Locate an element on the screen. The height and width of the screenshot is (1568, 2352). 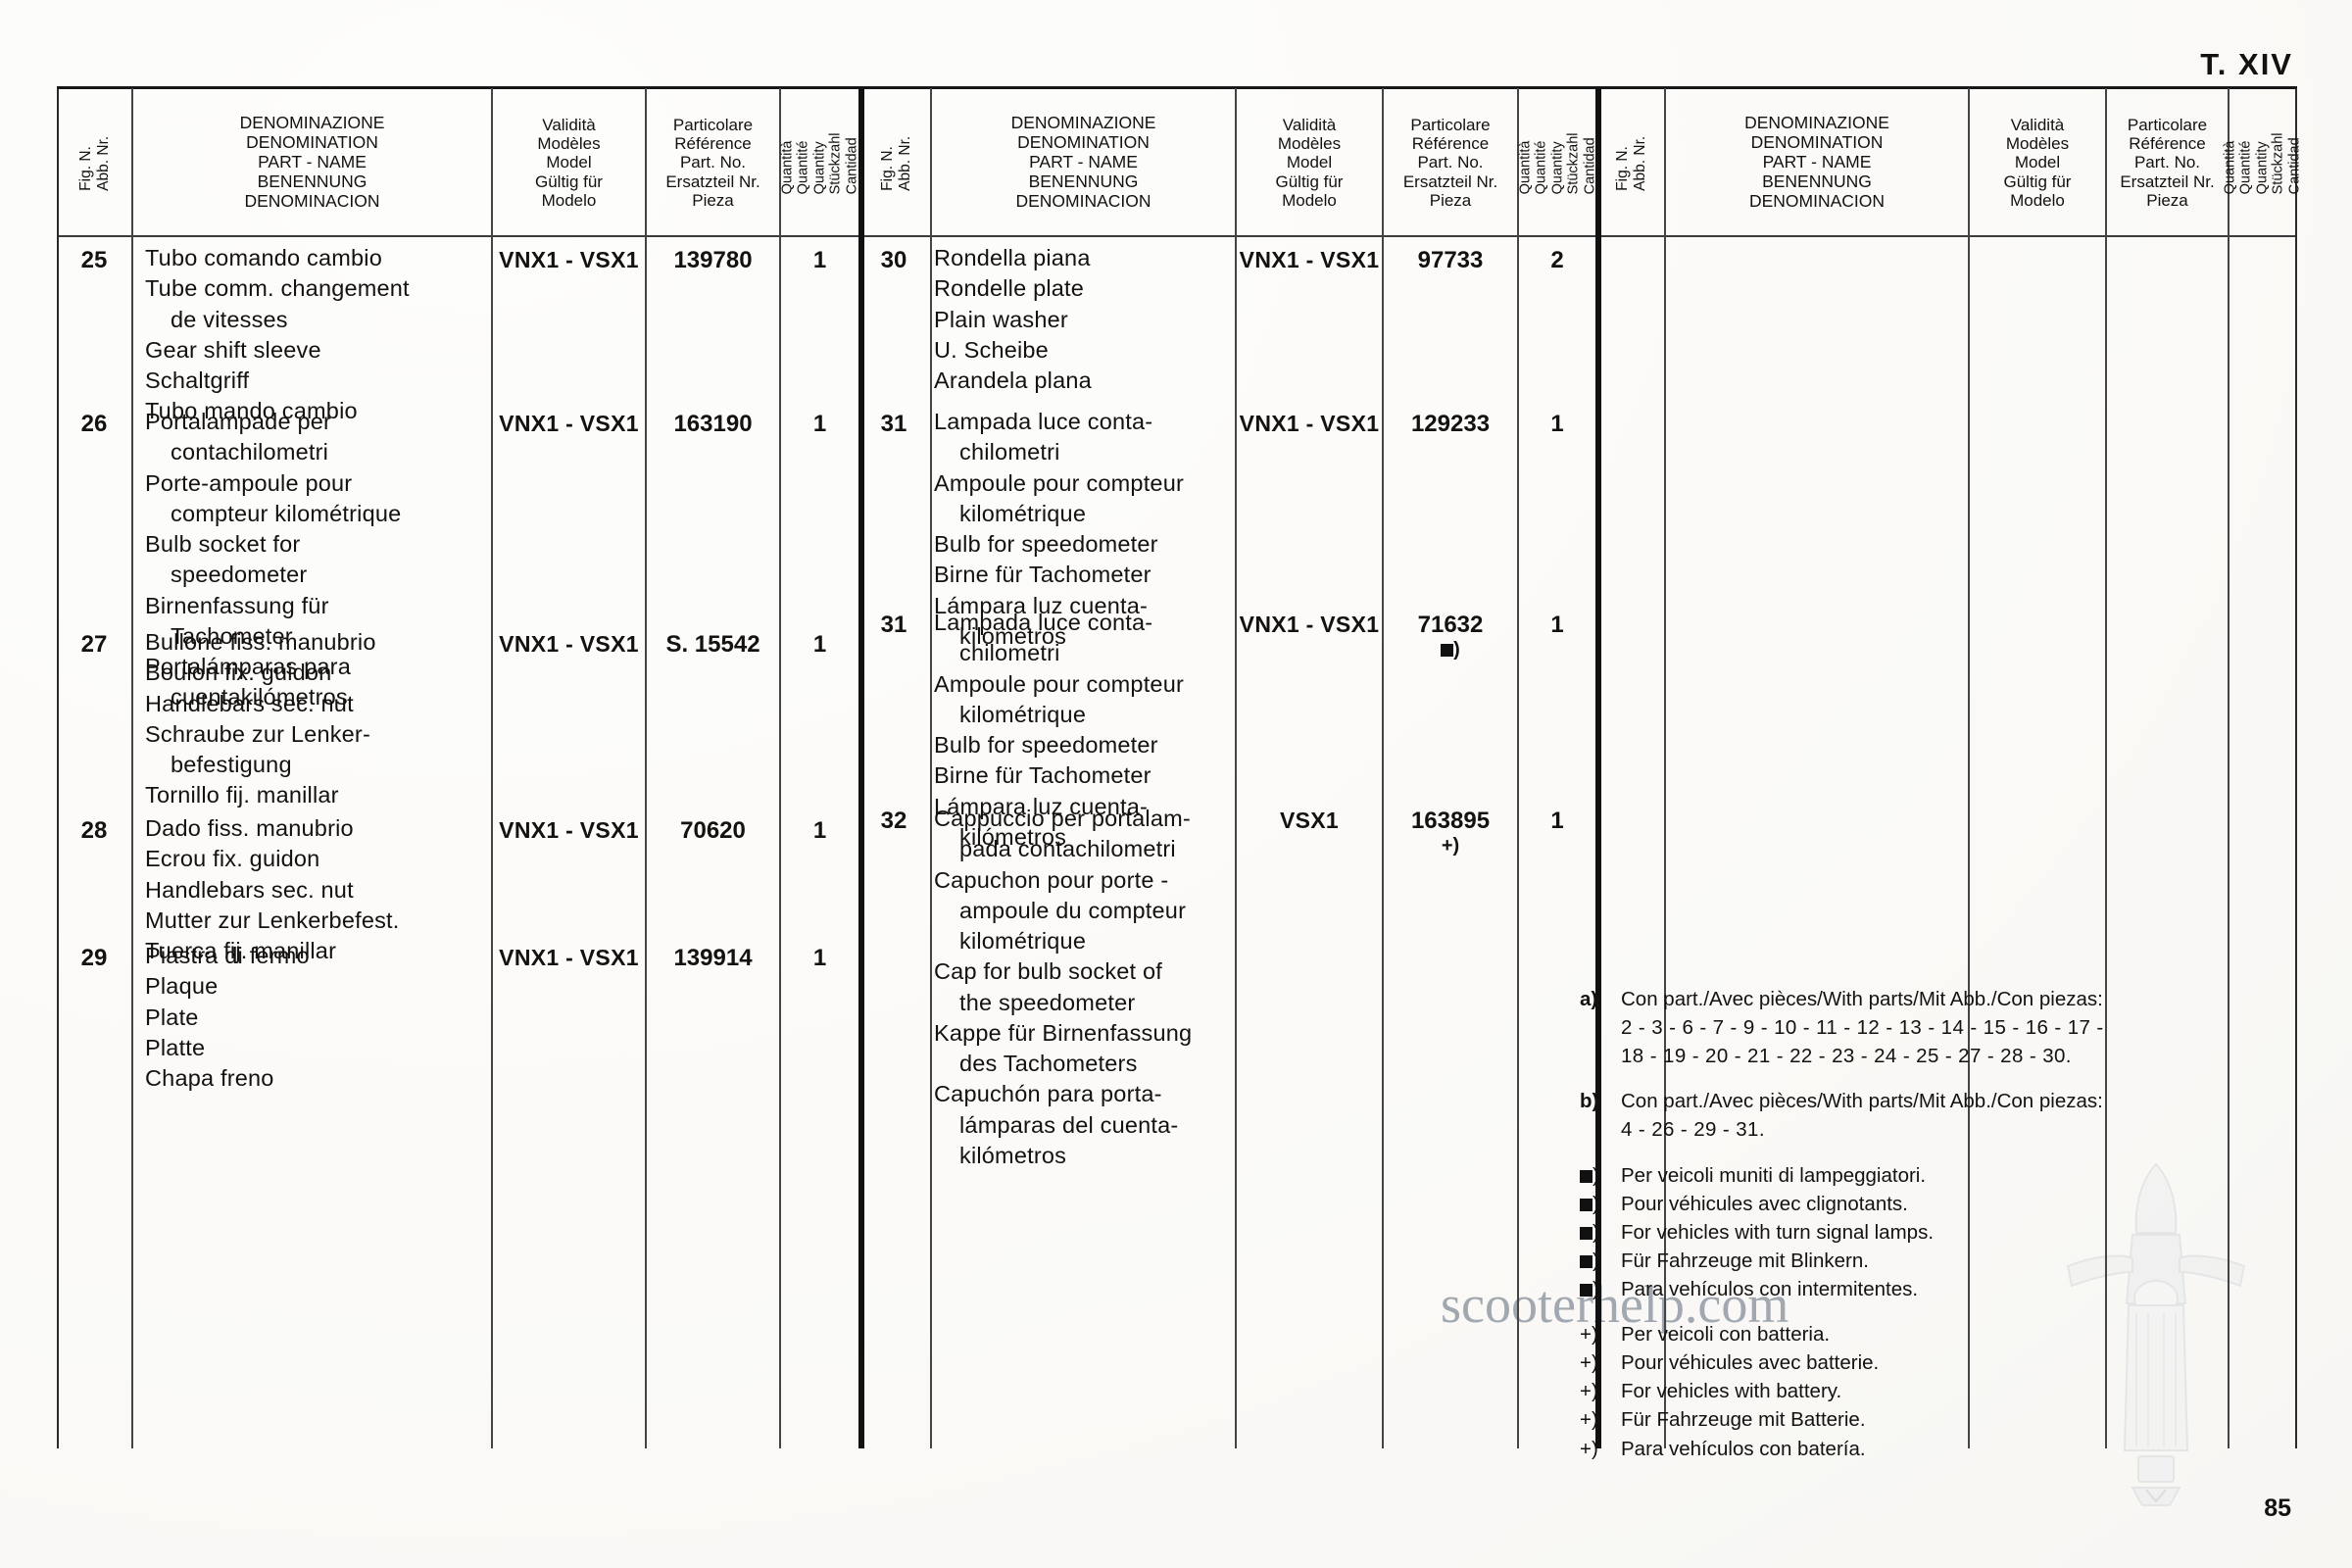
part-number-marker: +) is located at coordinates (1450, 846).